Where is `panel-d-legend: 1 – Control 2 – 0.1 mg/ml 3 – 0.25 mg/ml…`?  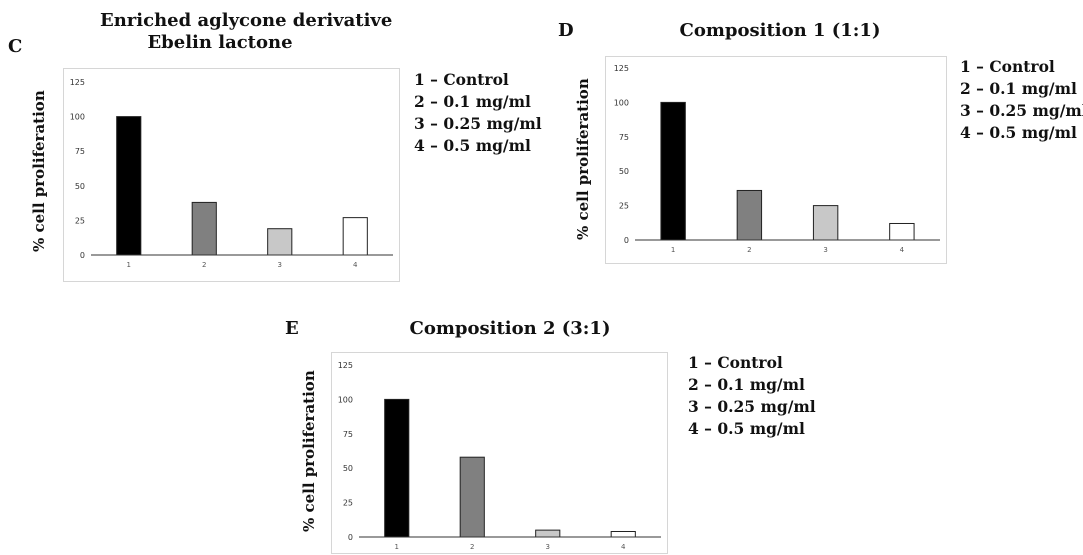 panel-d-legend: 1 – Control 2 – 0.1 mg/ml 3 – 0.25 mg/ml… is located at coordinates (1021, 100).